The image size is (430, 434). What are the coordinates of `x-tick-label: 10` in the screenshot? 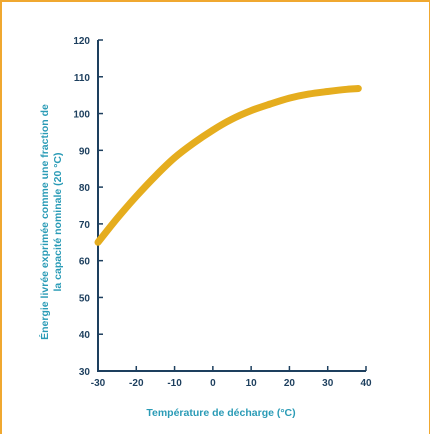 It's located at (252, 383).